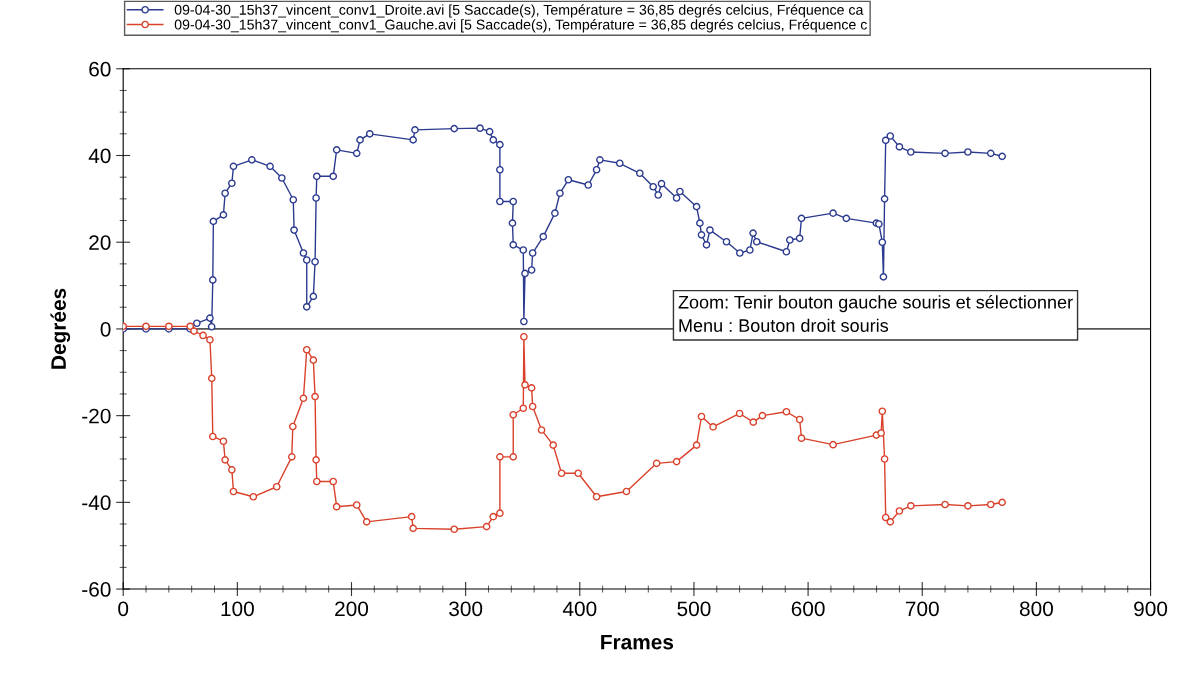  I want to click on y-tick-label: 0, so click(105, 329).